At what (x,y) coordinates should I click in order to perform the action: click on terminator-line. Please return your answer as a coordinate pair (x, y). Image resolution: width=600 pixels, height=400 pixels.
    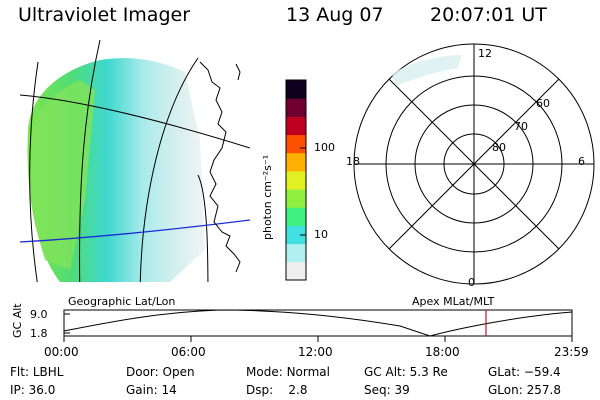
    Looking at the image, I should click on (134, 231).